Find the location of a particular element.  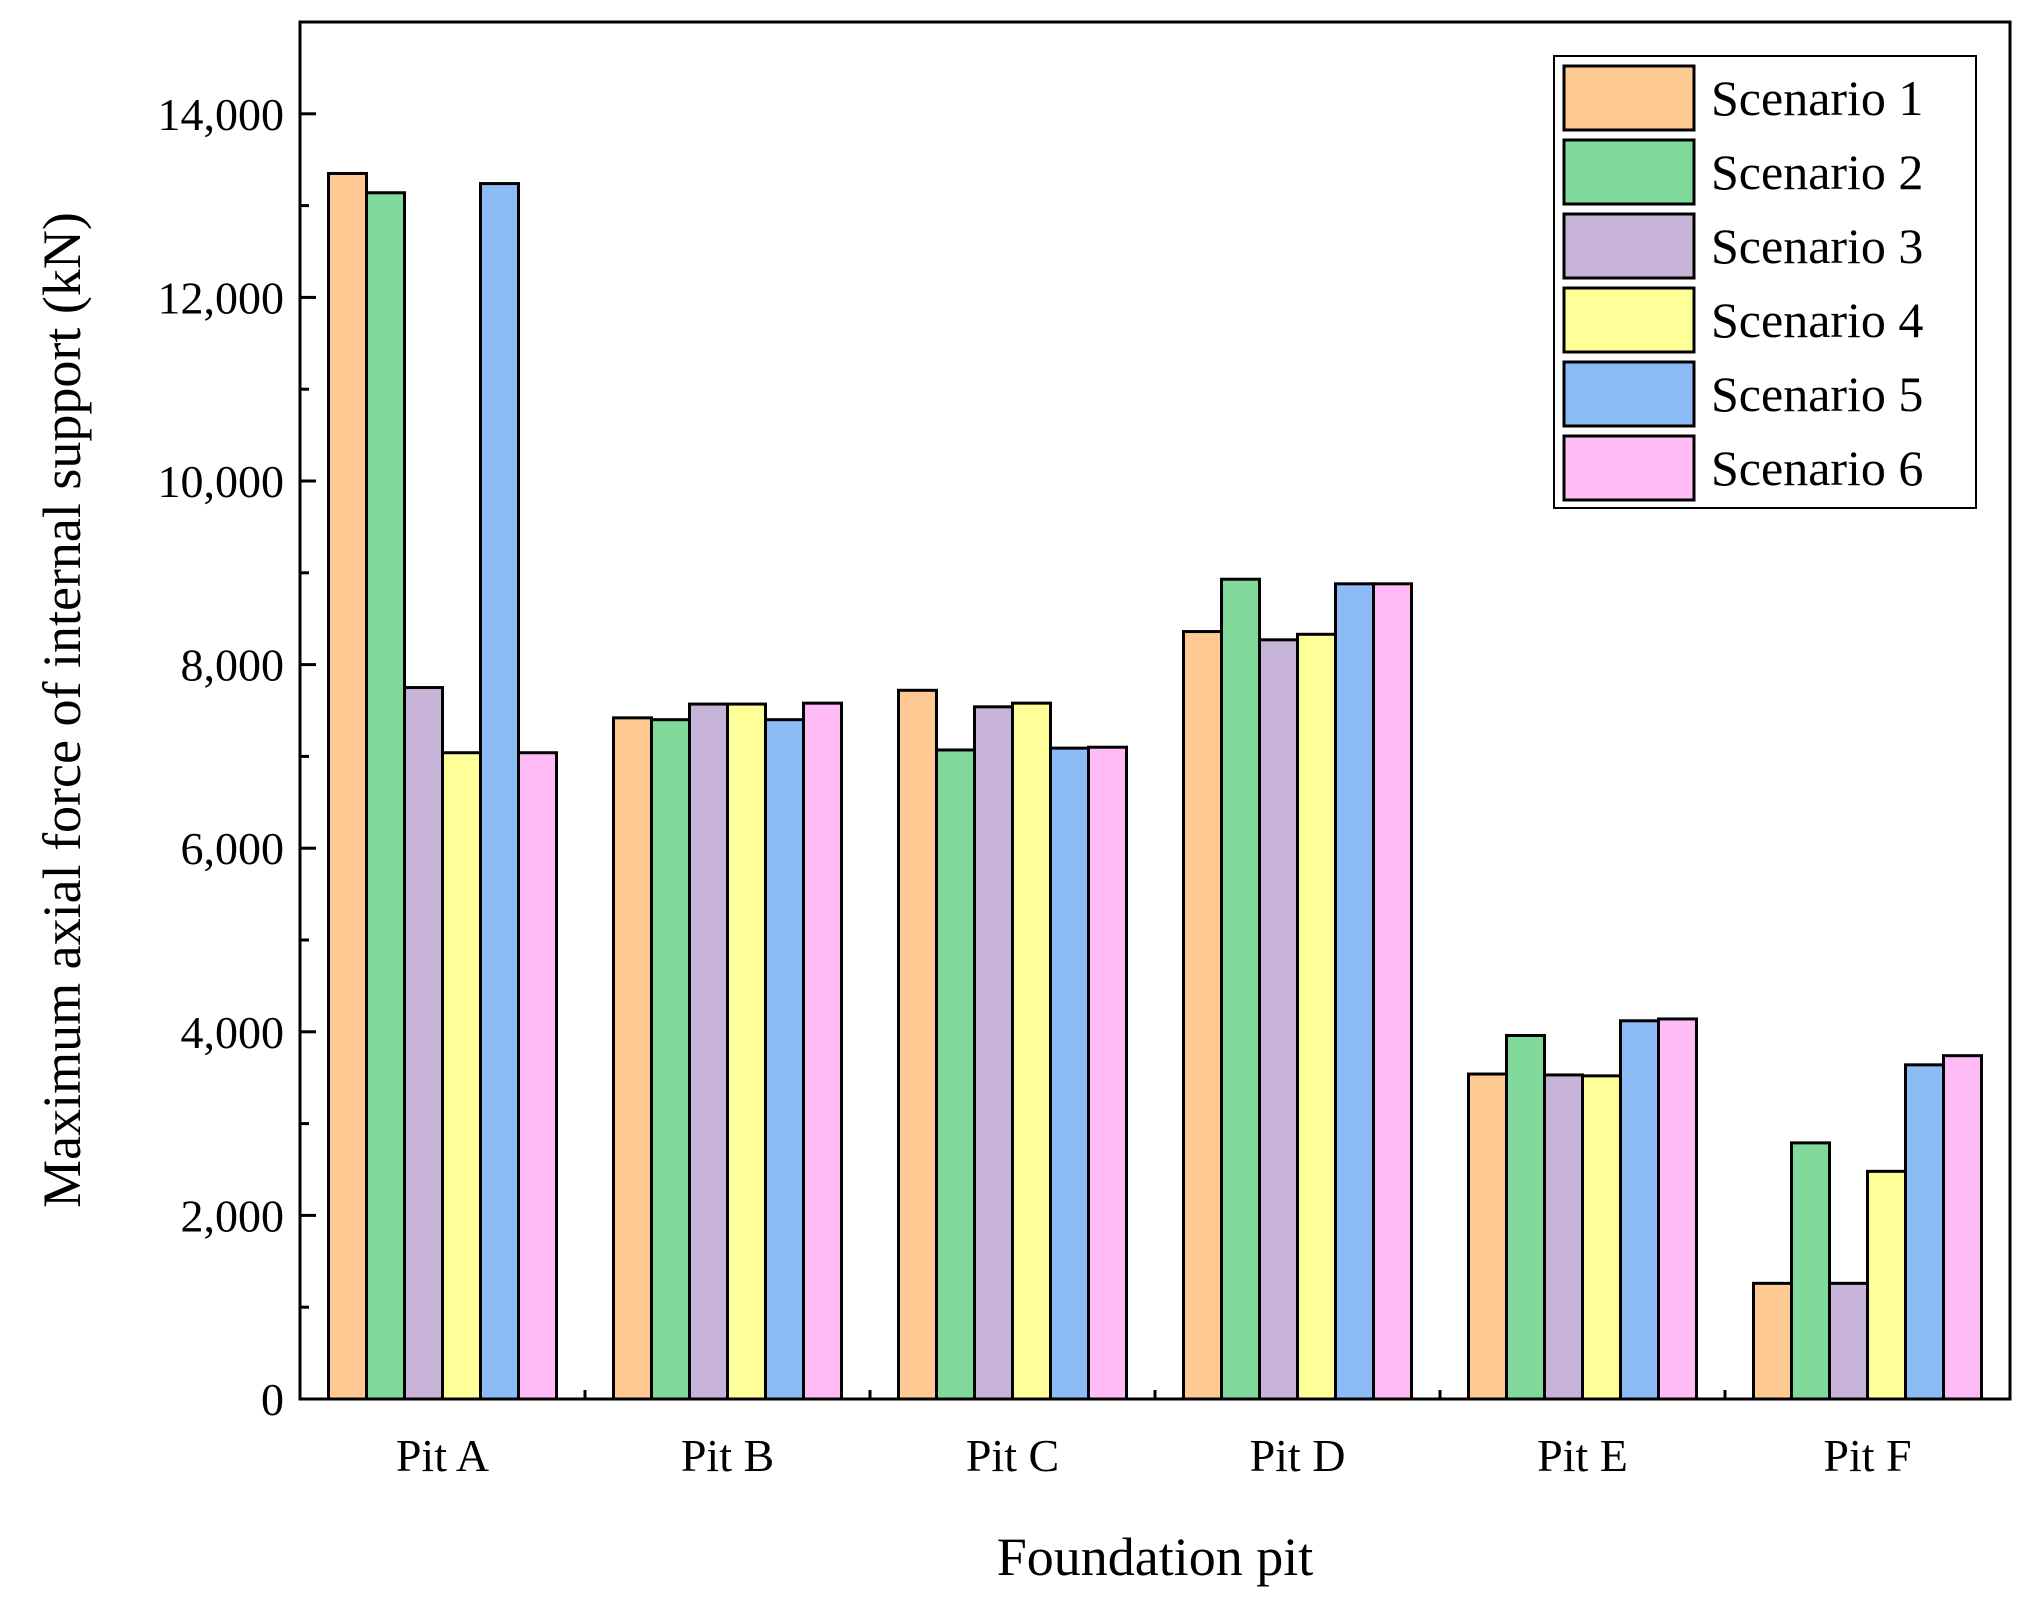

bar-scenario-4-pit-d is located at coordinates (1316, 1016).